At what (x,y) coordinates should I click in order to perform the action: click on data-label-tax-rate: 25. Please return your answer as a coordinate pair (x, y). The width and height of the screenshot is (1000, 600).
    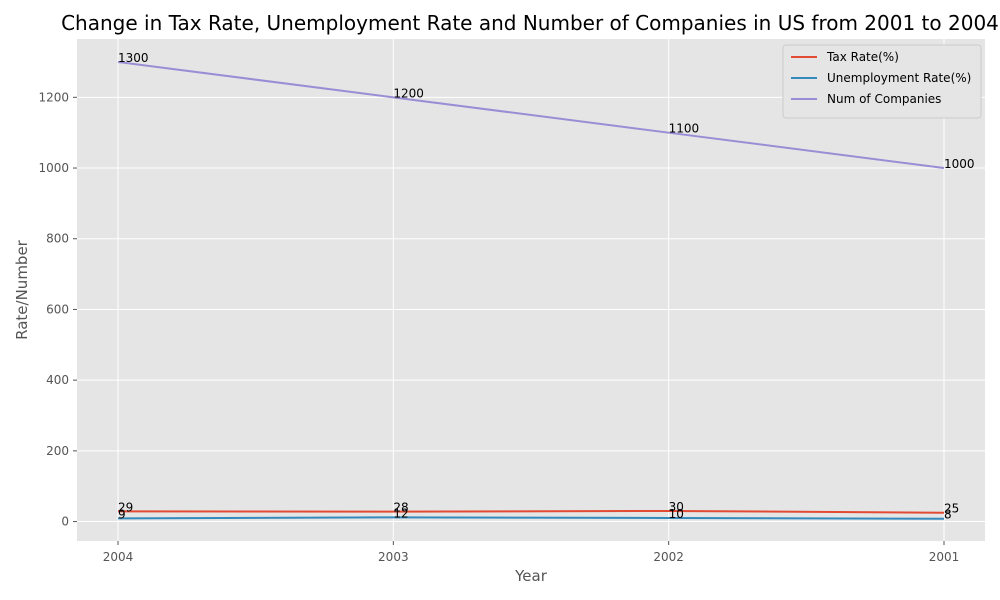
    Looking at the image, I should click on (951, 509).